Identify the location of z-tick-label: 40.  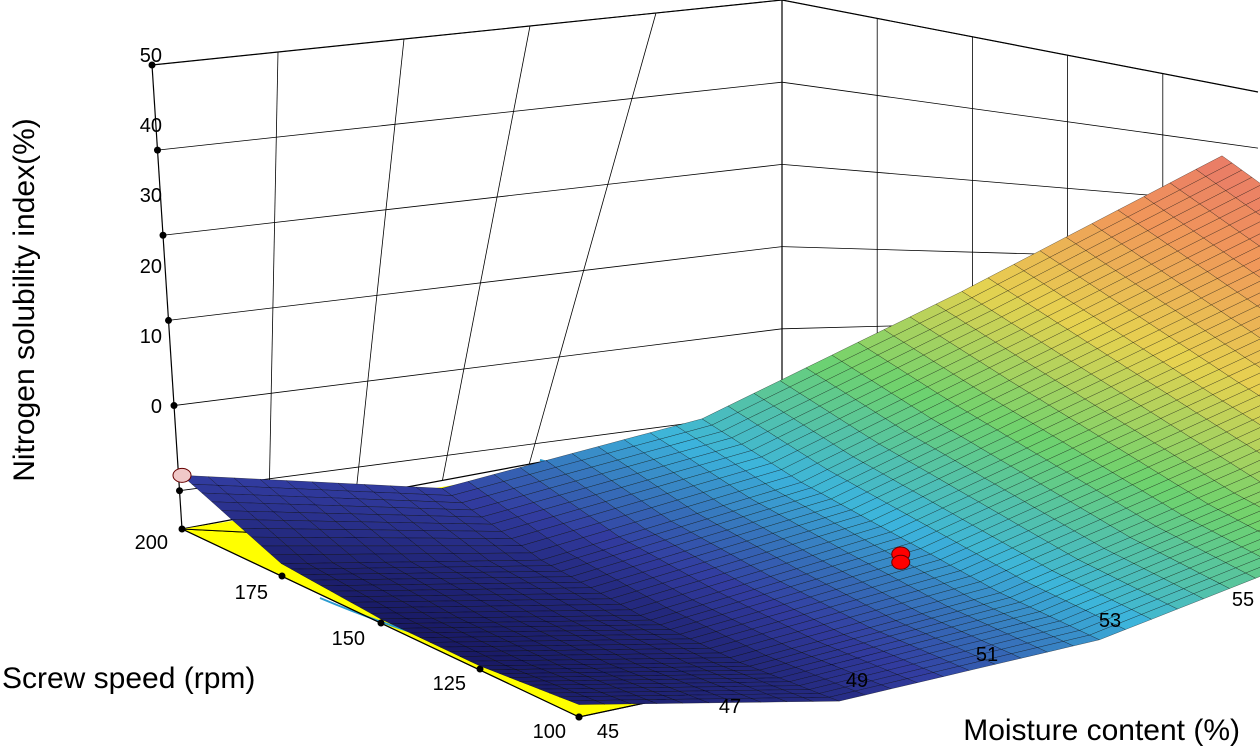
(151, 126).